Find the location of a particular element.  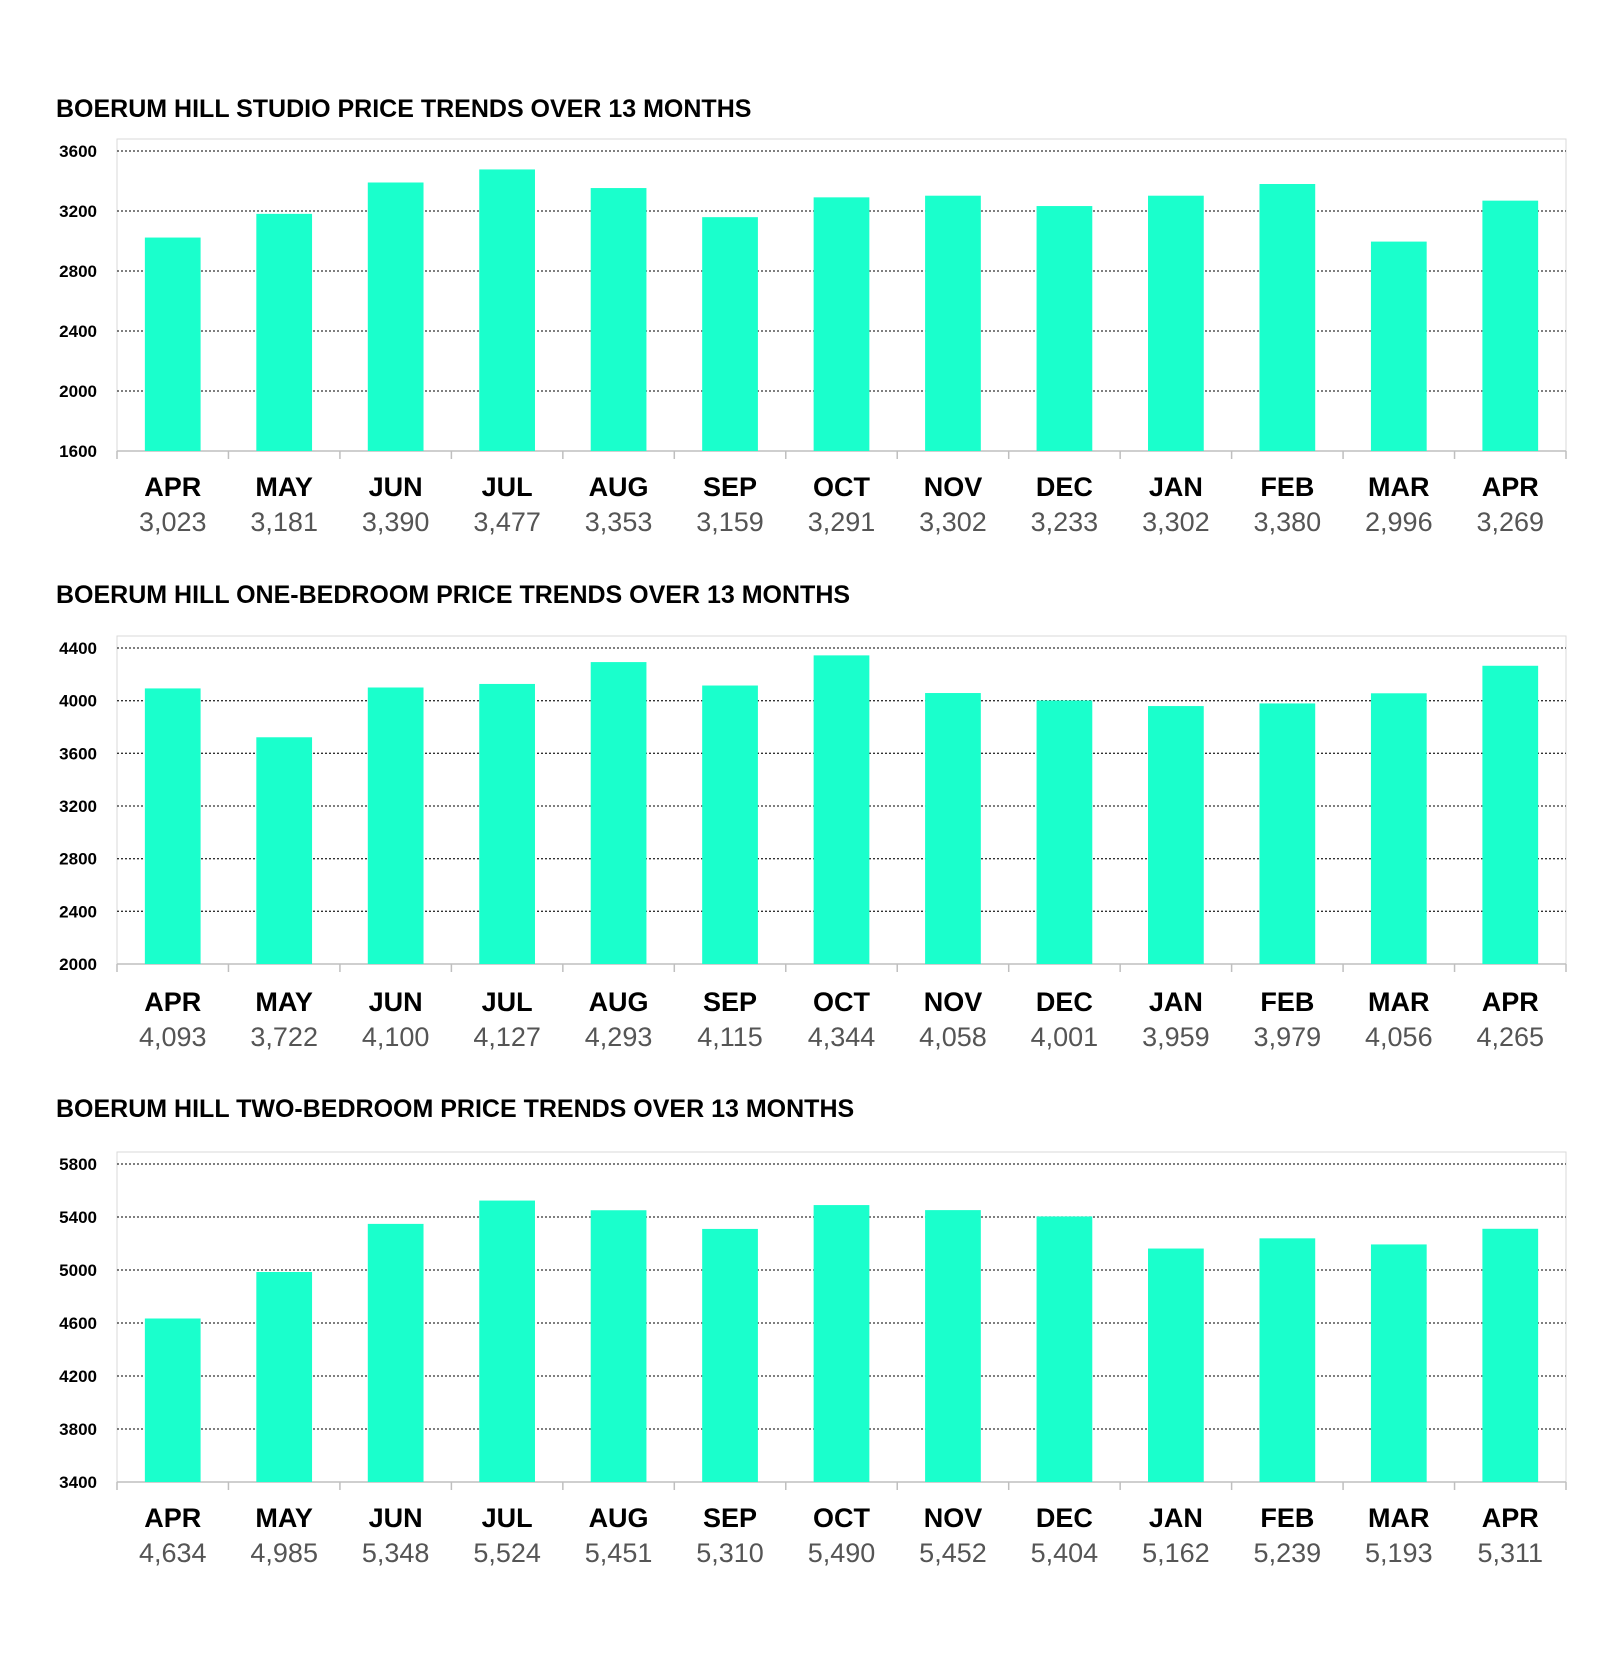

data-label: 3,233 is located at coordinates (1065, 522).